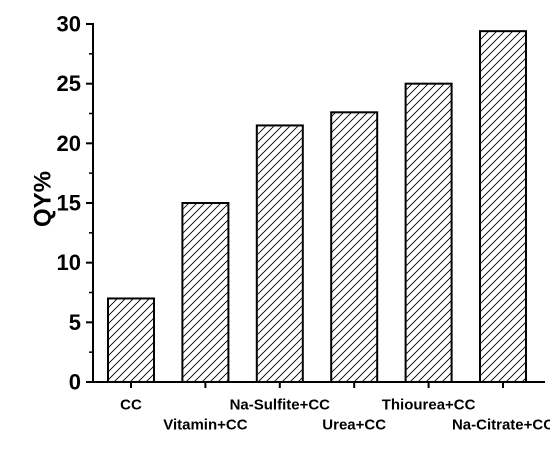  Describe the element at coordinates (501, 425) in the screenshot. I see `x-category-label: Na-Citrate+CC` at that location.